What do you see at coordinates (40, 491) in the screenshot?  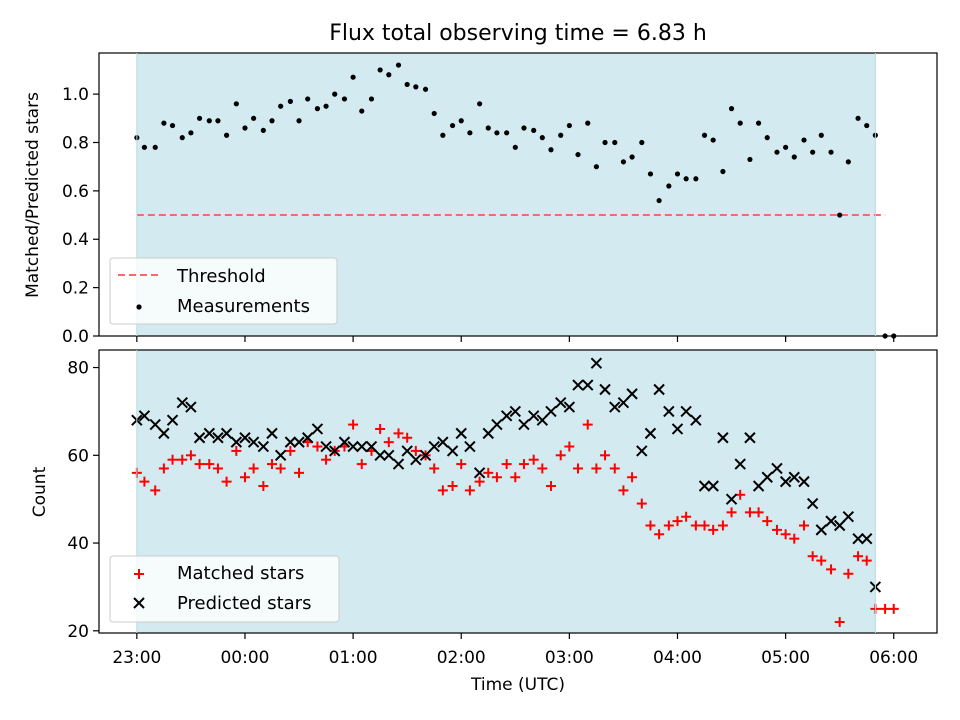 I see `y-axis-label: Count` at bounding box center [40, 491].